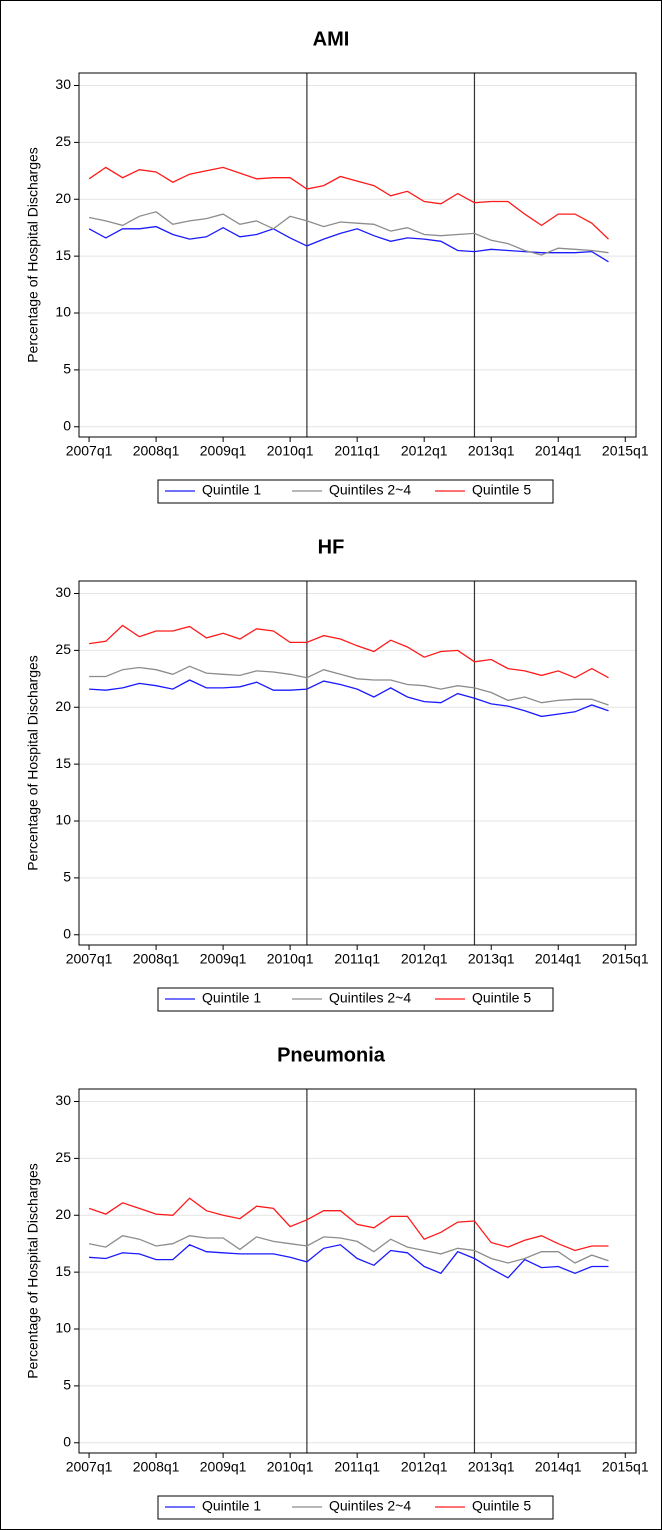  Describe the element at coordinates (331, 1055) in the screenshot. I see `chart-title: Pneumonia` at that location.